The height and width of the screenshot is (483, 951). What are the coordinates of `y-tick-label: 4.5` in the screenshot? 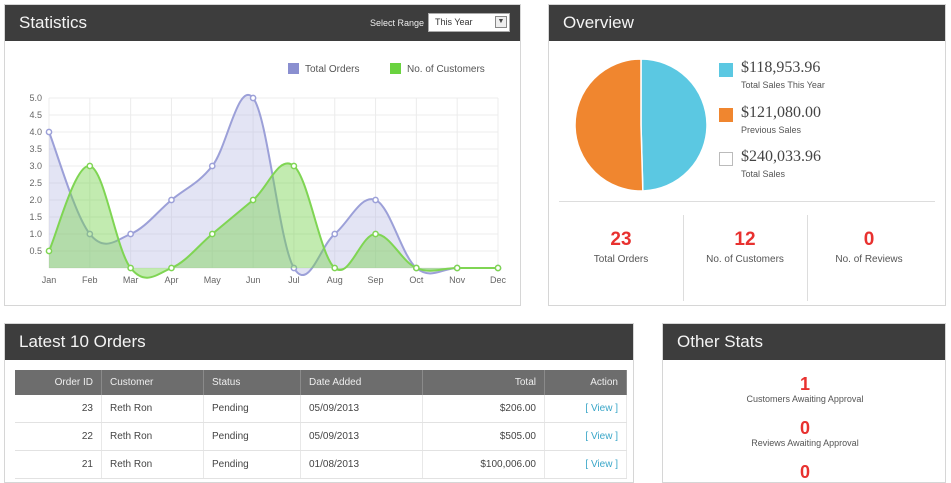 It's located at (35, 115).